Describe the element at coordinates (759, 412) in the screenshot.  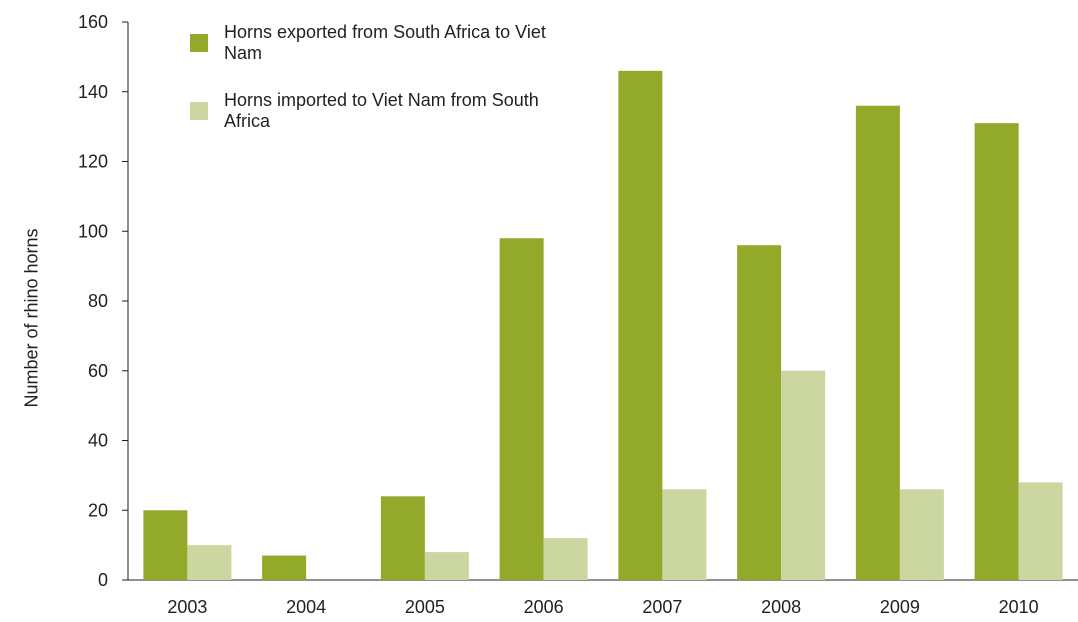
I see `bar-exported-2008` at that location.